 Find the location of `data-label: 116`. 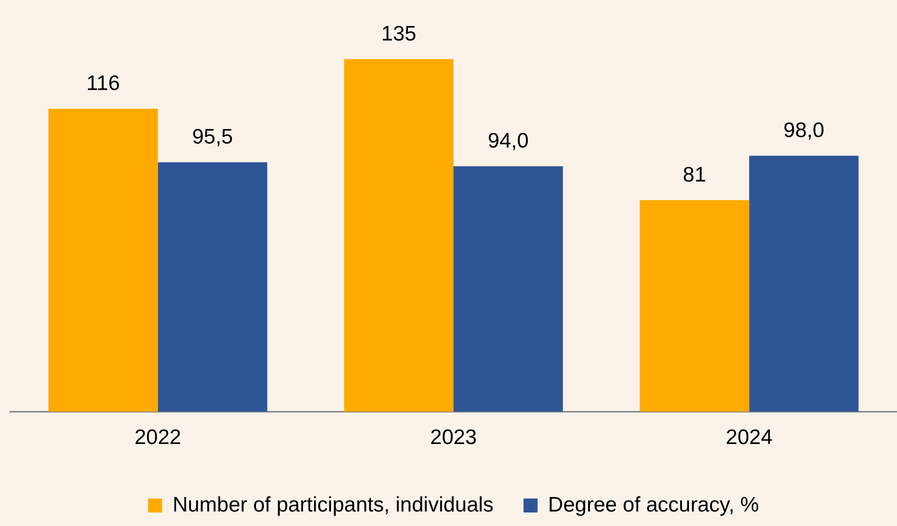

data-label: 116 is located at coordinates (103, 84).